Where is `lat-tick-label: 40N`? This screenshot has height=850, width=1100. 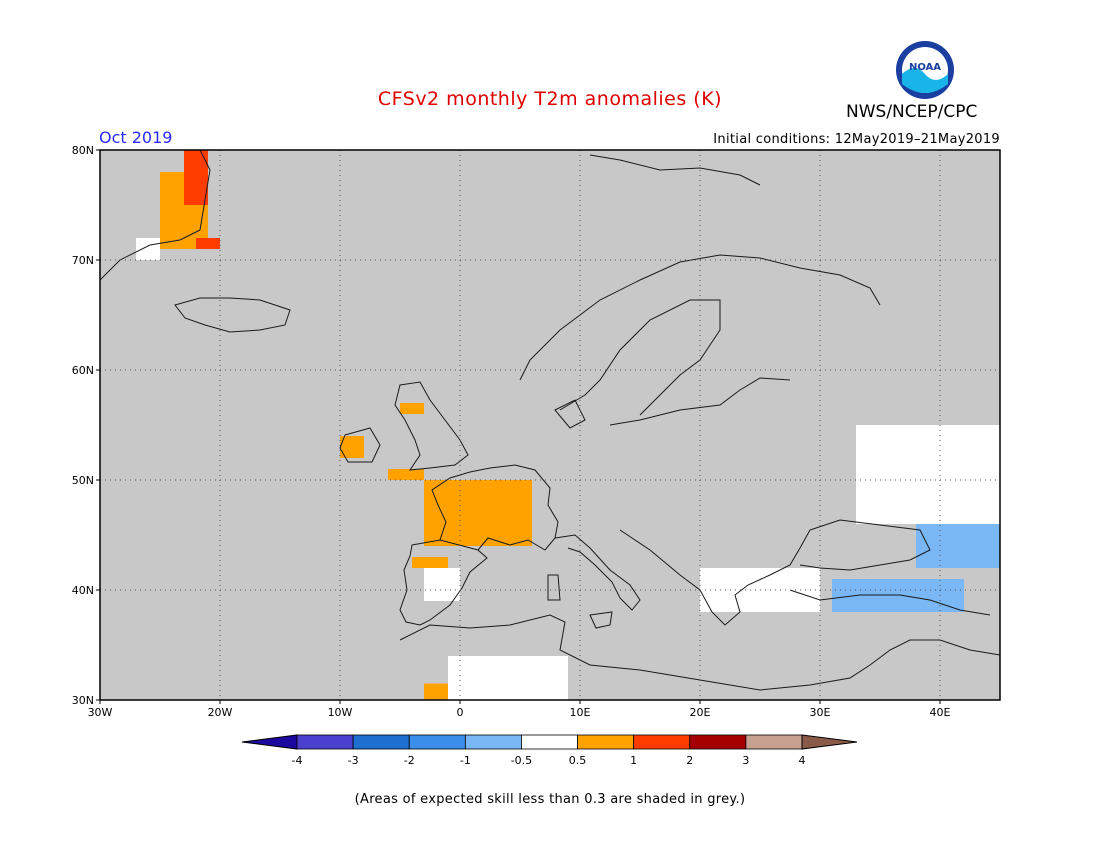 lat-tick-label: 40N is located at coordinates (83, 590).